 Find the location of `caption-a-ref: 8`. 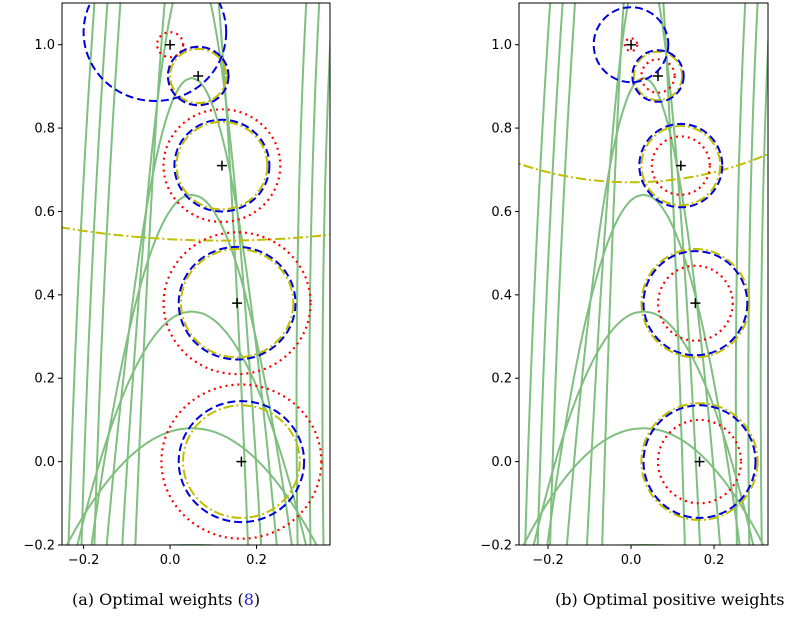

caption-a-ref: 8 is located at coordinates (248, 599).